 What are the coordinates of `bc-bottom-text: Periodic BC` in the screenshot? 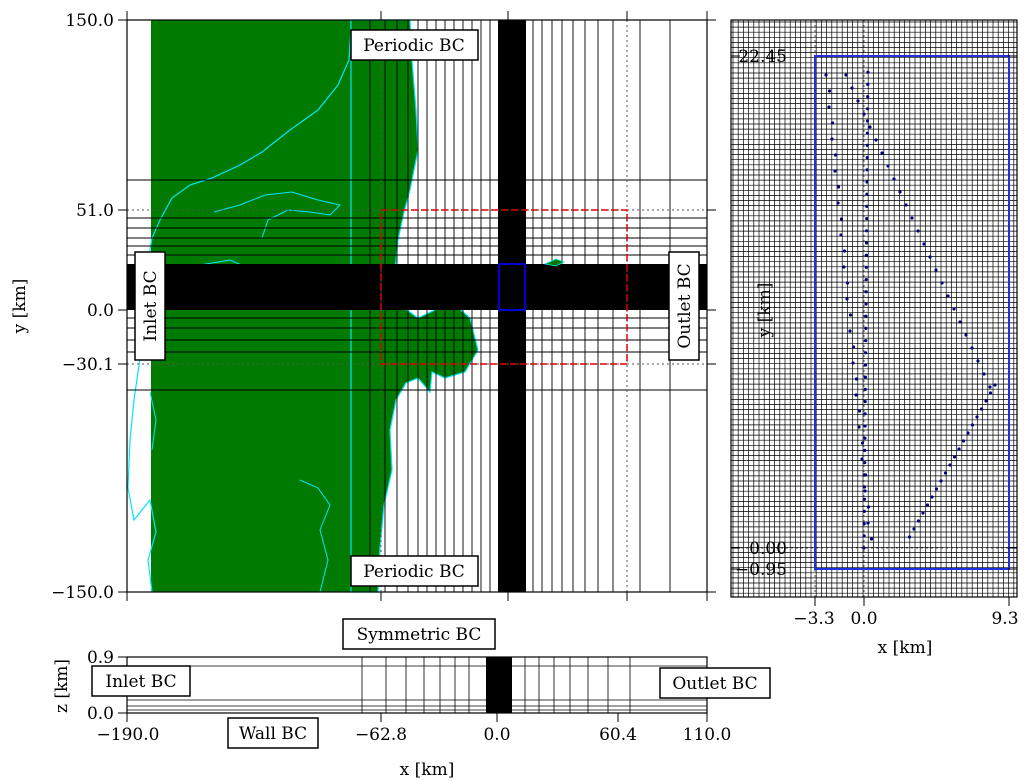 It's located at (414, 572).